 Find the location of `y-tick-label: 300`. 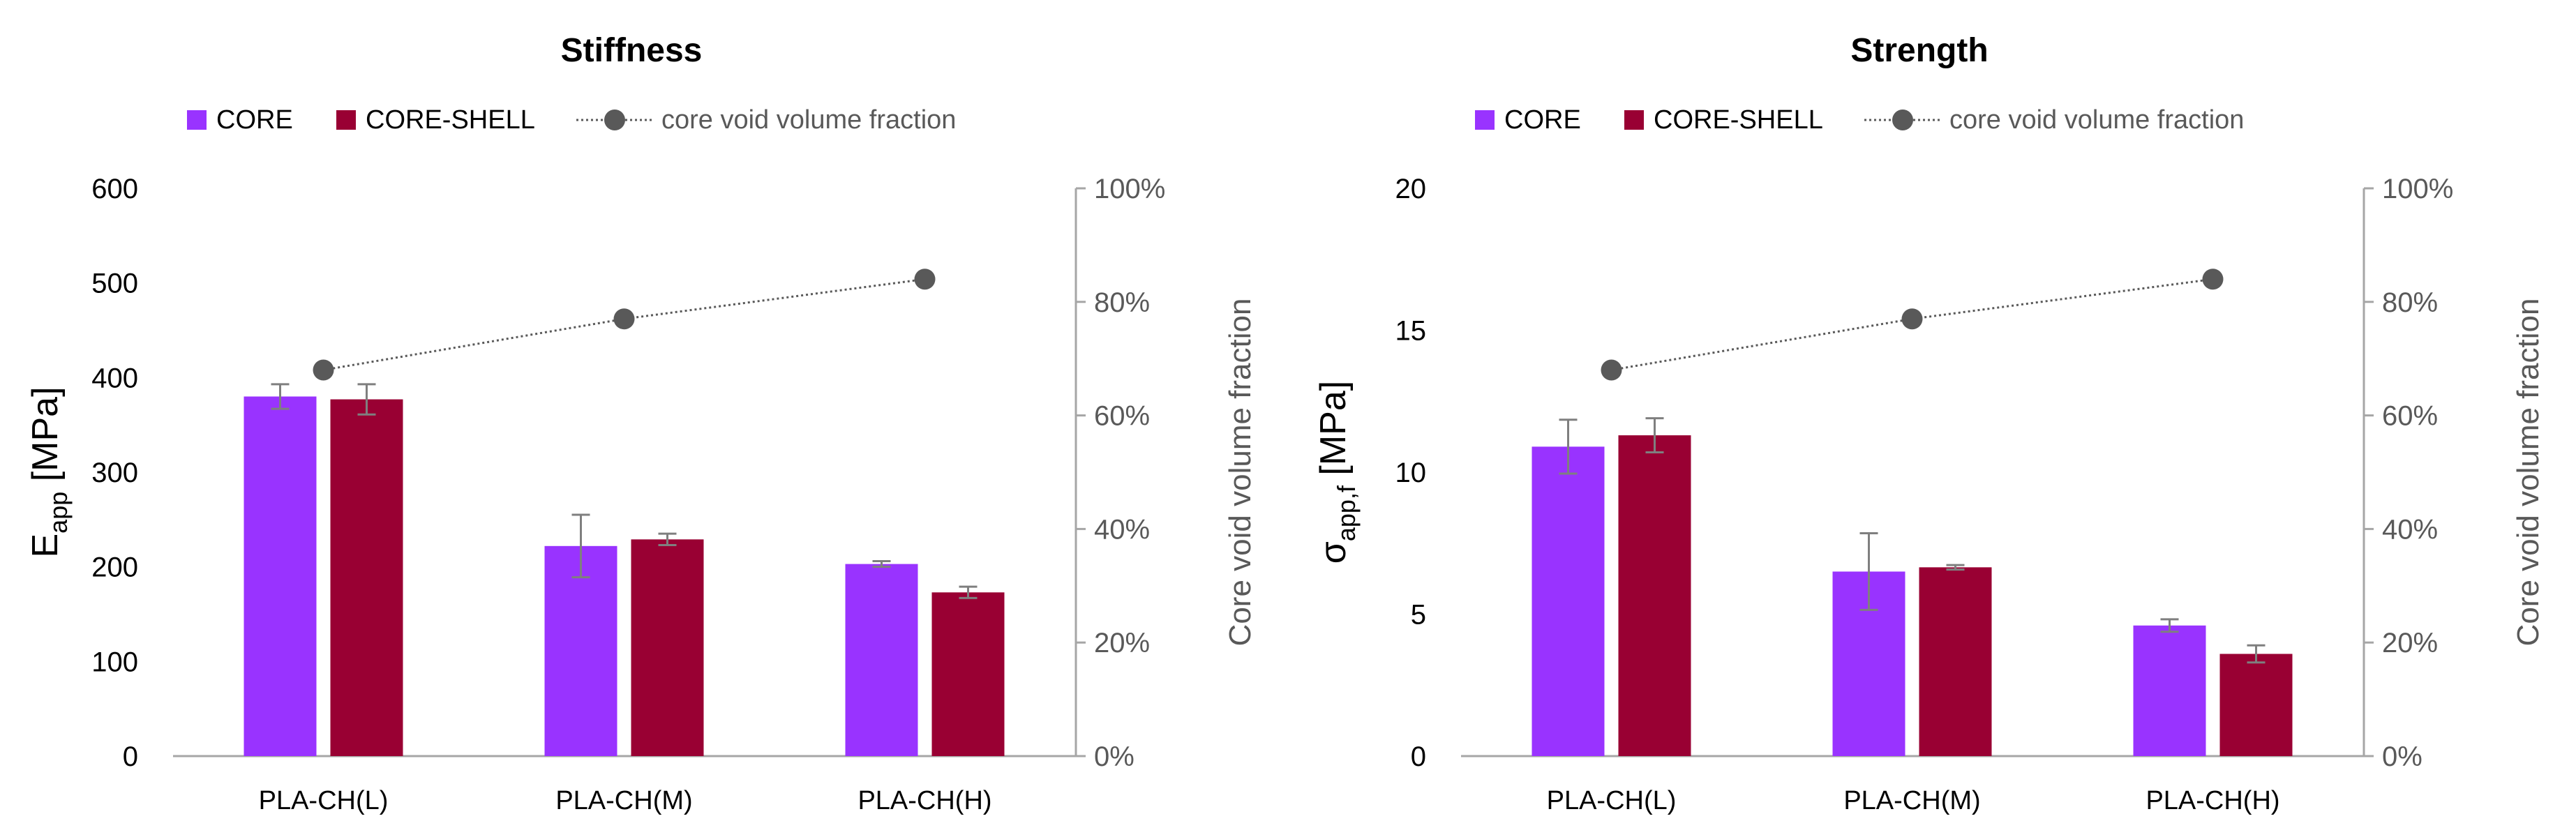

y-tick-label: 300 is located at coordinates (114, 473).